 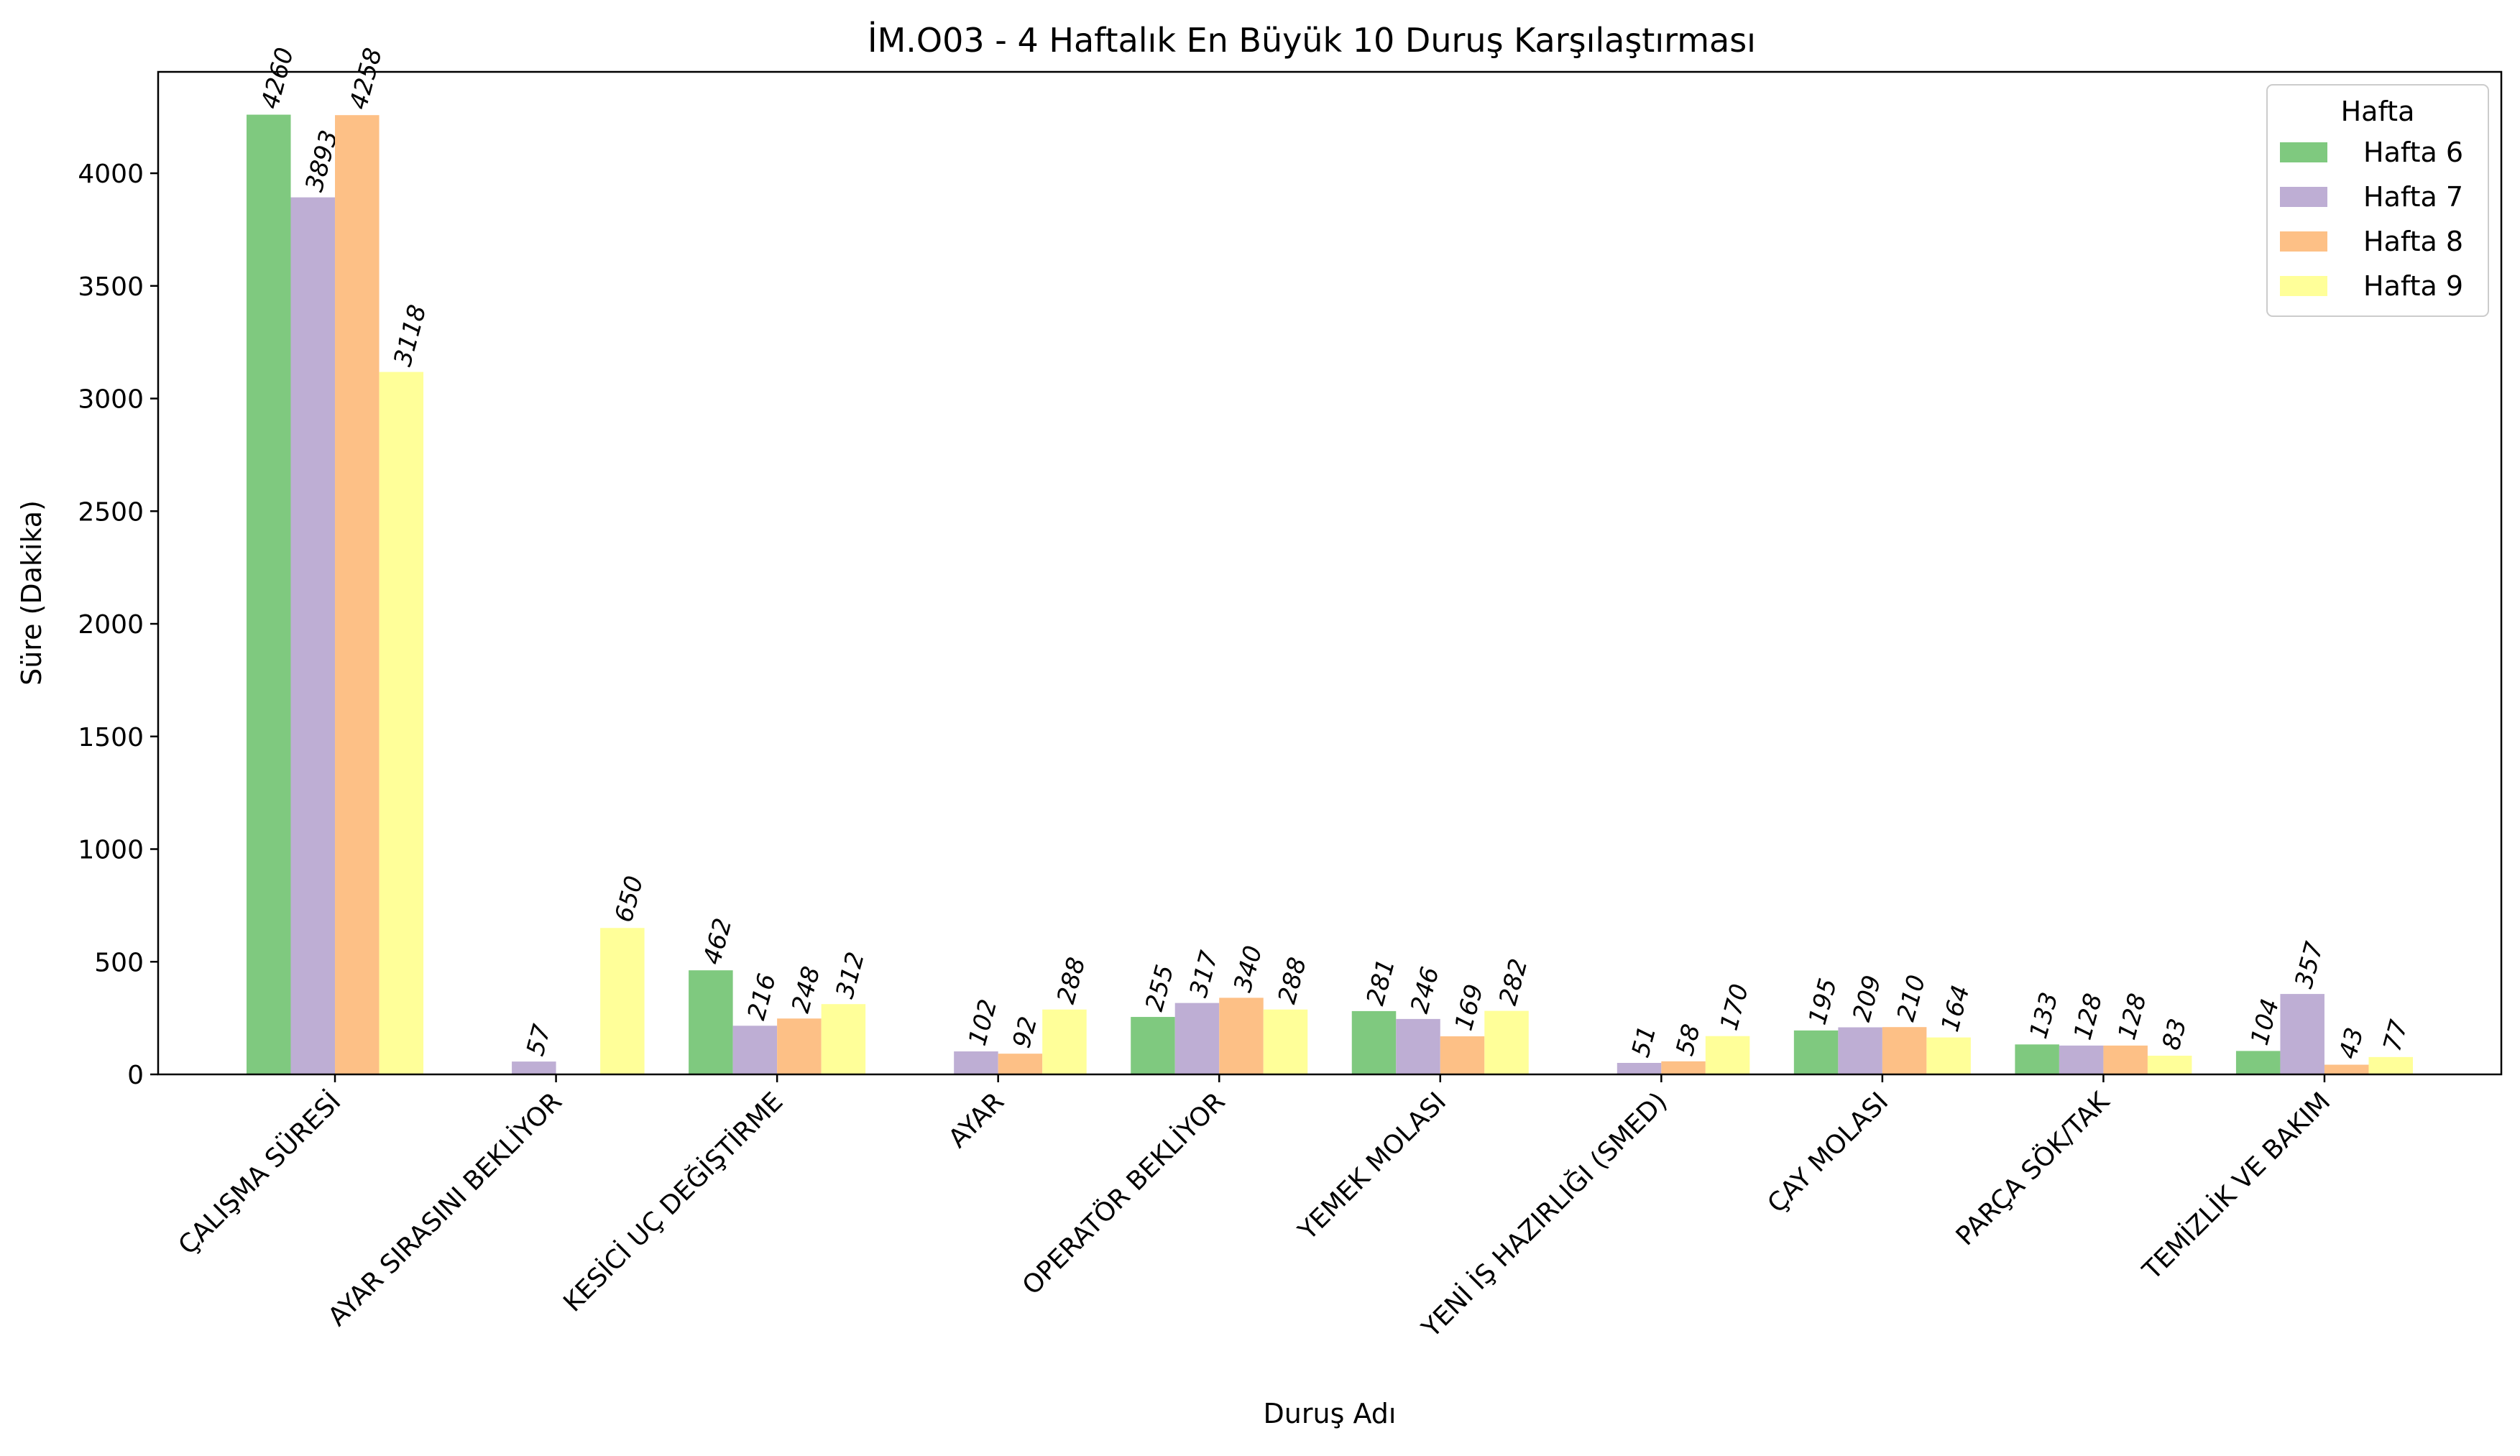 What do you see at coordinates (111, 174) in the screenshot?
I see `y-tick-label: 4000` at bounding box center [111, 174].